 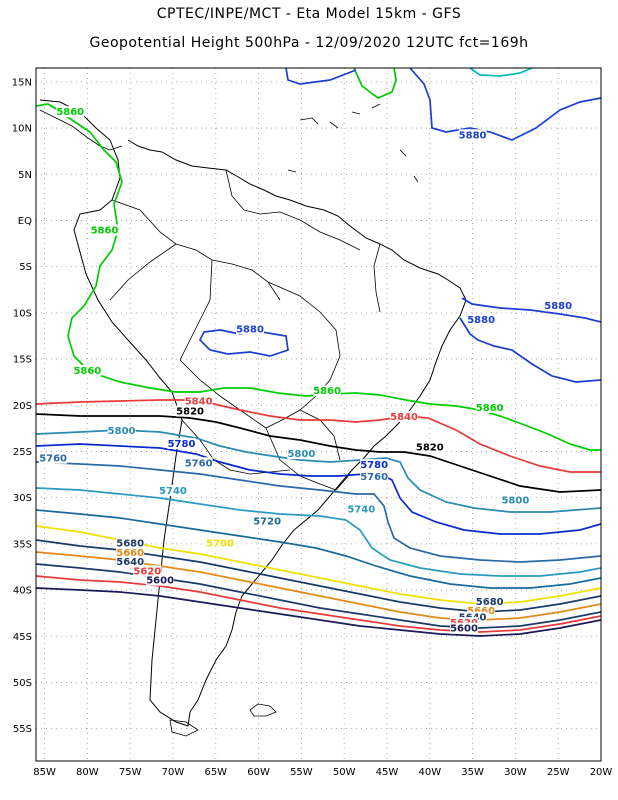 What do you see at coordinates (22, 637) in the screenshot?
I see `lat-tick-label: 45S` at bounding box center [22, 637].